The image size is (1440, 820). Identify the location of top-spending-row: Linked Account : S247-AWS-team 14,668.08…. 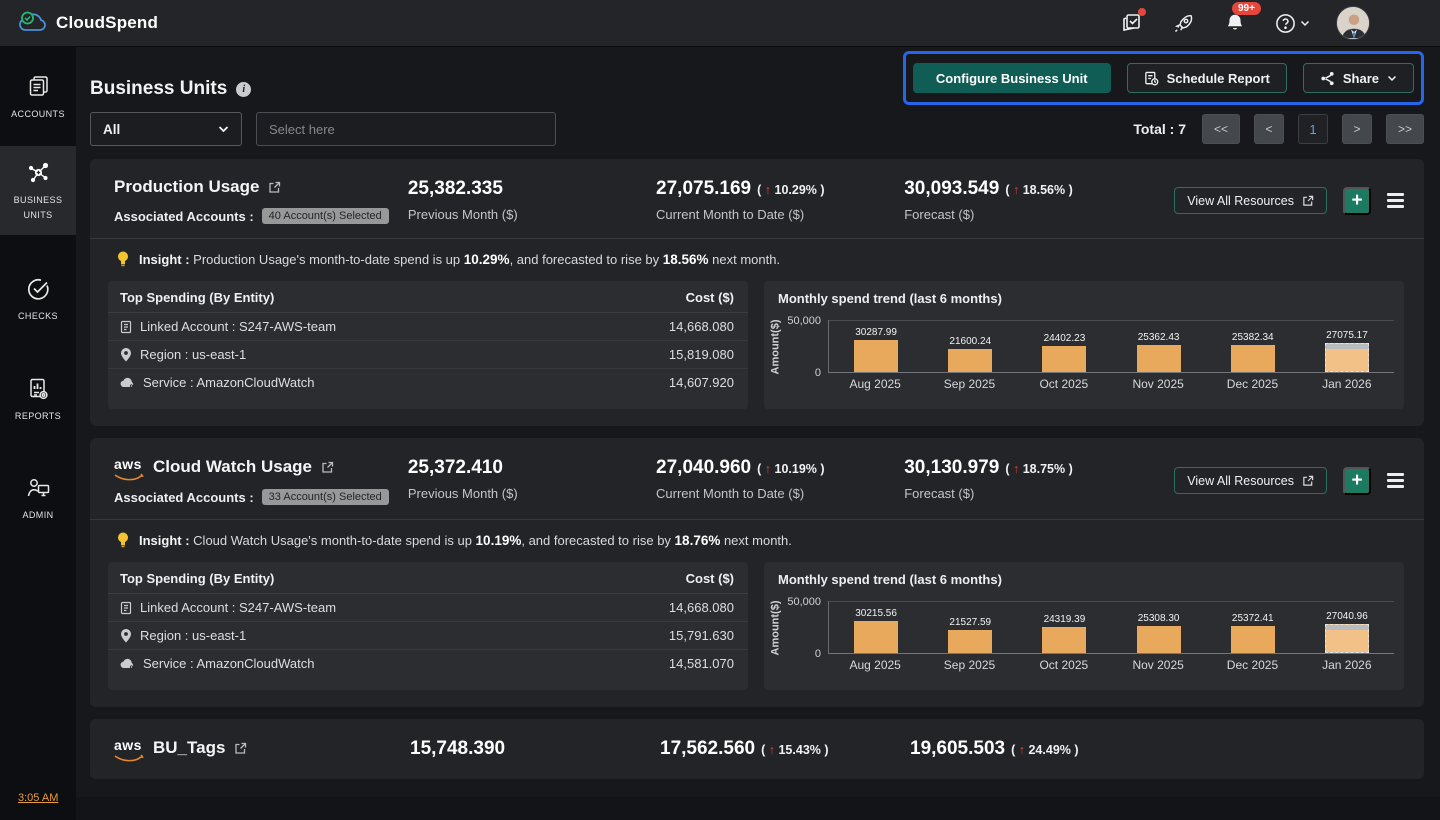
(428, 327).